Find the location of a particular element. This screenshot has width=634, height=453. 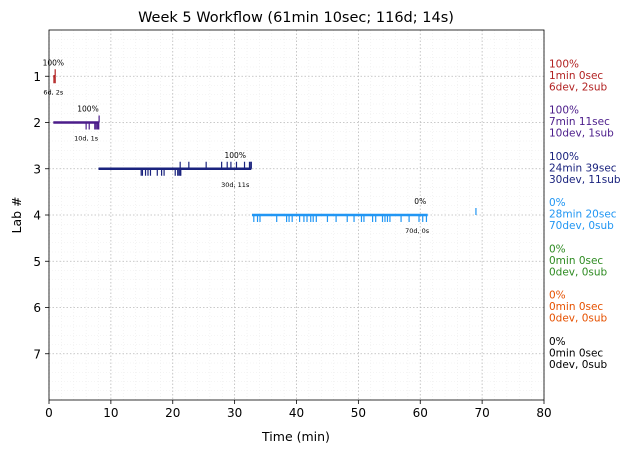

y-tick-label: 2 is located at coordinates (37, 123).